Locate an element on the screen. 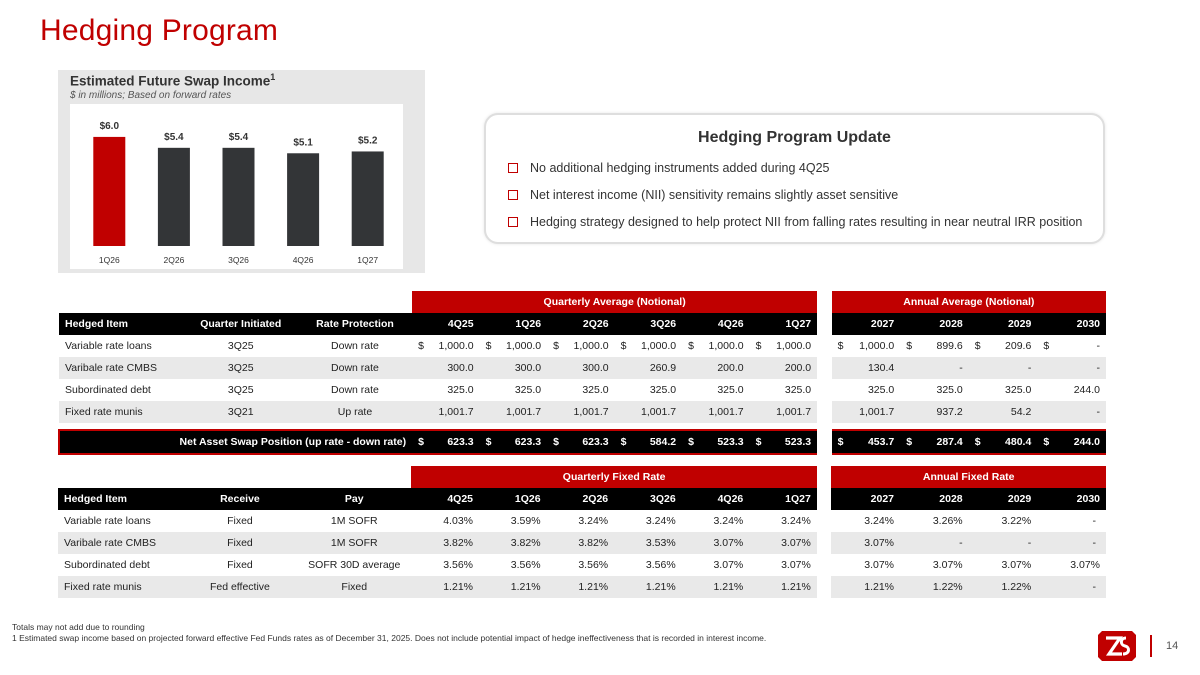  amount: 209.6 is located at coordinates (1018, 346).